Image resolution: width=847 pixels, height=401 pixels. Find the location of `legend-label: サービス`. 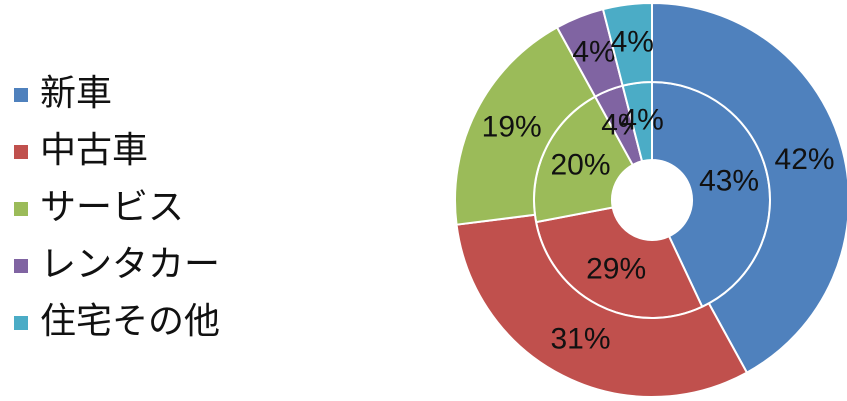

legend-label: サービス is located at coordinates (112, 207).